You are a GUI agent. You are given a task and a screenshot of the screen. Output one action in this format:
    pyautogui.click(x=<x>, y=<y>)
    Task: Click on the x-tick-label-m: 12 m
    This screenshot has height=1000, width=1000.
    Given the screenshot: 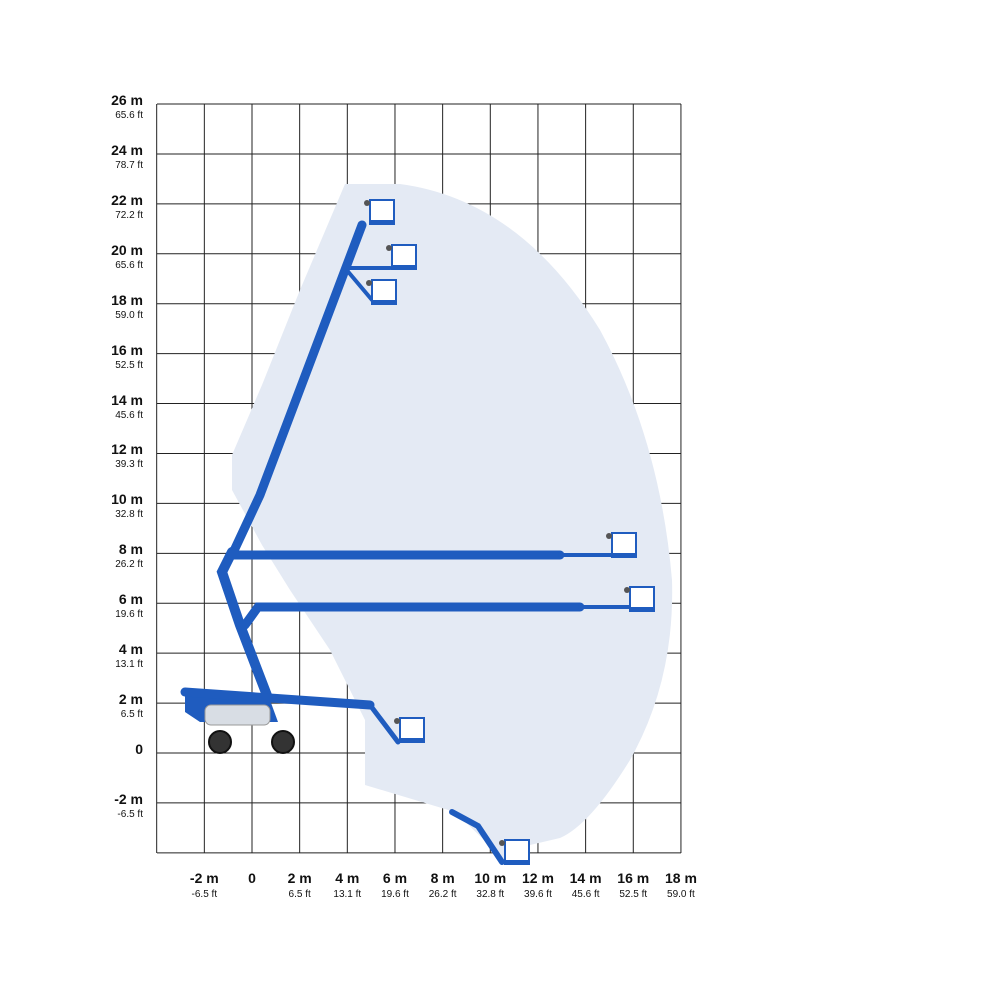 What is the action you would take?
    pyautogui.click(x=537, y=878)
    